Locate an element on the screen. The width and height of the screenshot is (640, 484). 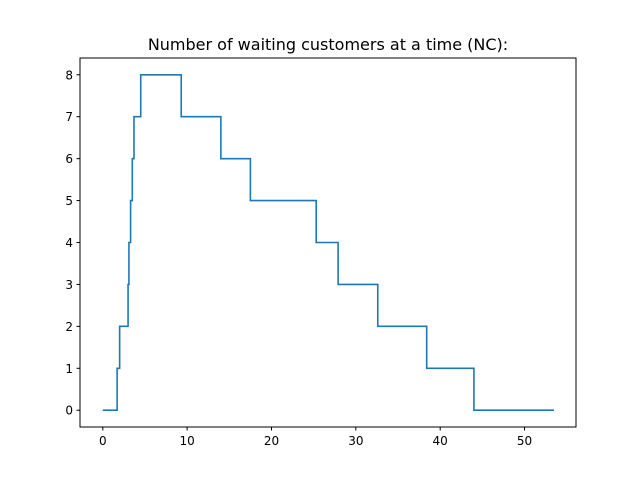
y-tick-label: 2 is located at coordinates (69, 327).